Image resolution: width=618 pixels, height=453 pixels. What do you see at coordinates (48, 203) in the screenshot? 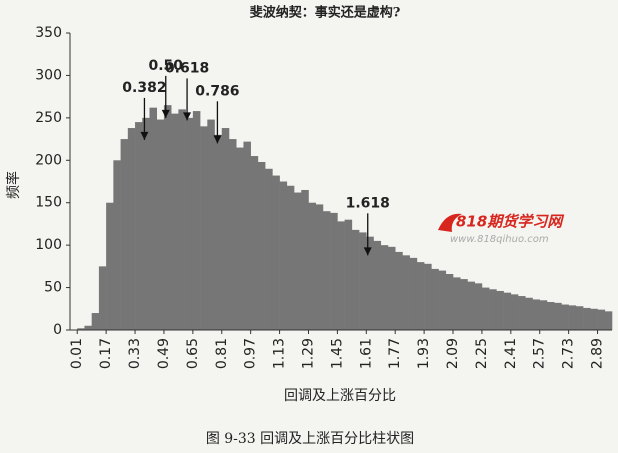
I see `y-tick-label: 150` at bounding box center [48, 203].